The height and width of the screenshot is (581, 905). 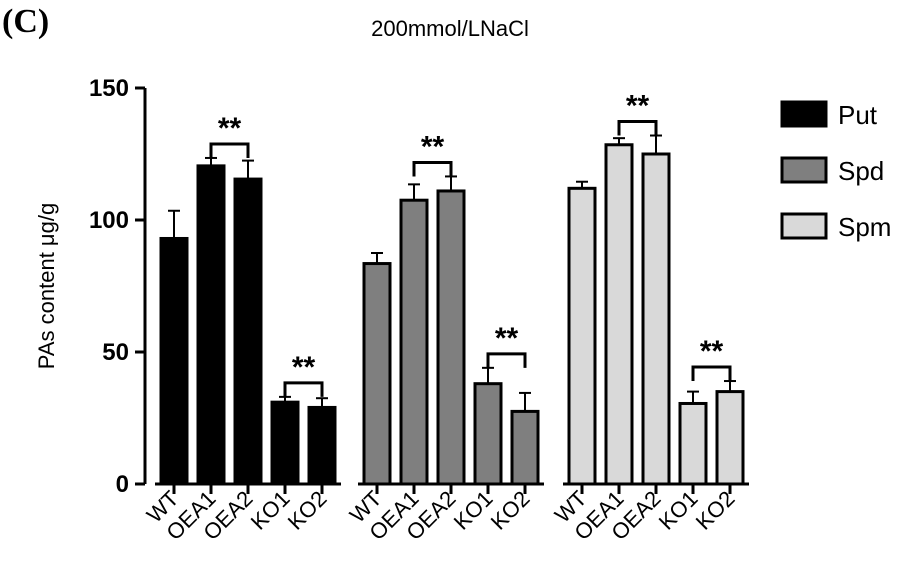 What do you see at coordinates (864, 227) in the screenshot?
I see `legend-label: Spm` at bounding box center [864, 227].